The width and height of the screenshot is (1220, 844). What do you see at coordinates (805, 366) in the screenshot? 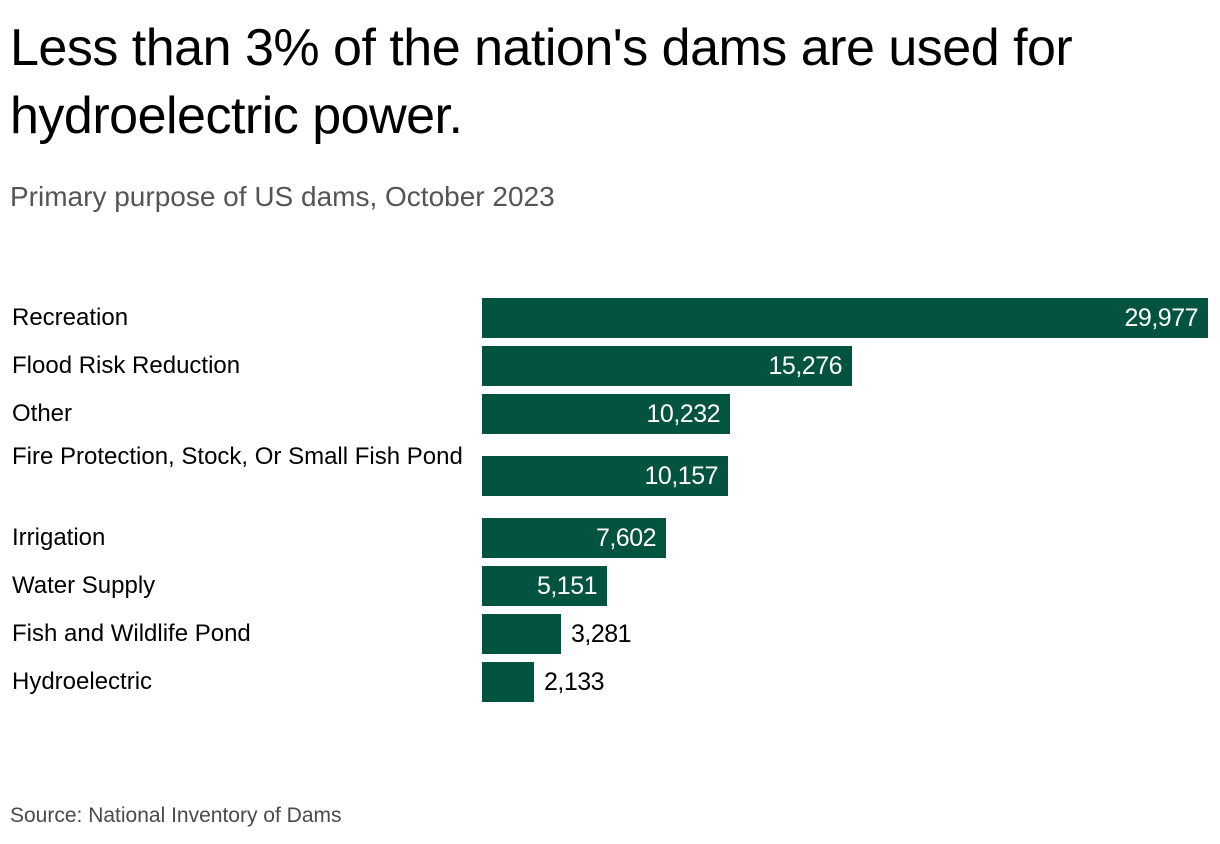
I see `value-label: 15,276` at bounding box center [805, 366].